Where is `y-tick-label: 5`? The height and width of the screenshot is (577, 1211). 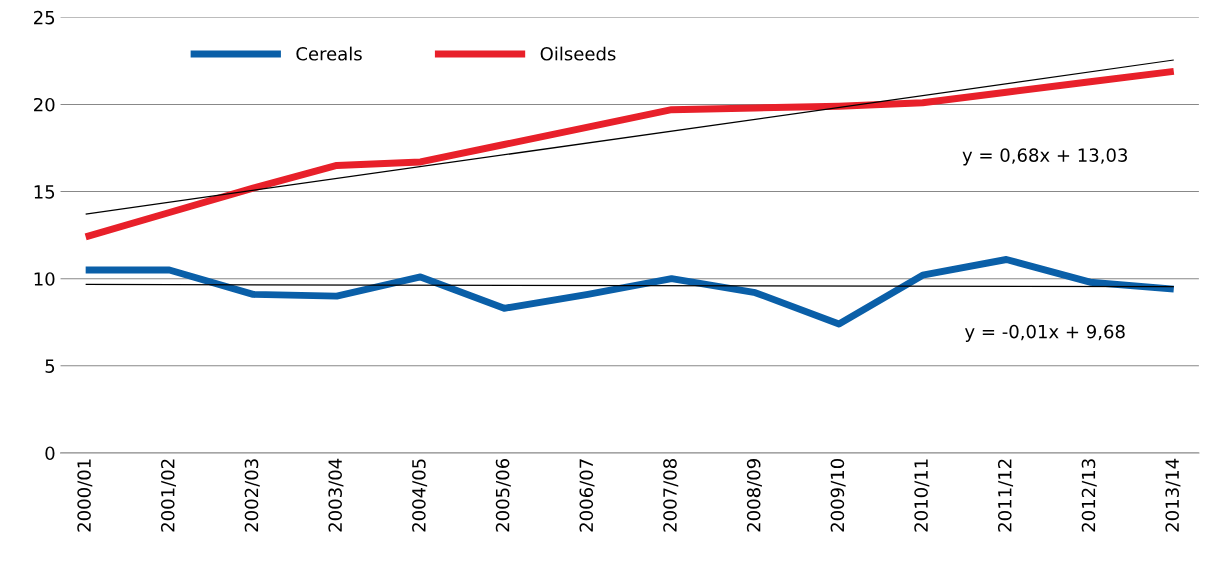
y-tick-label: 5 is located at coordinates (50, 366).